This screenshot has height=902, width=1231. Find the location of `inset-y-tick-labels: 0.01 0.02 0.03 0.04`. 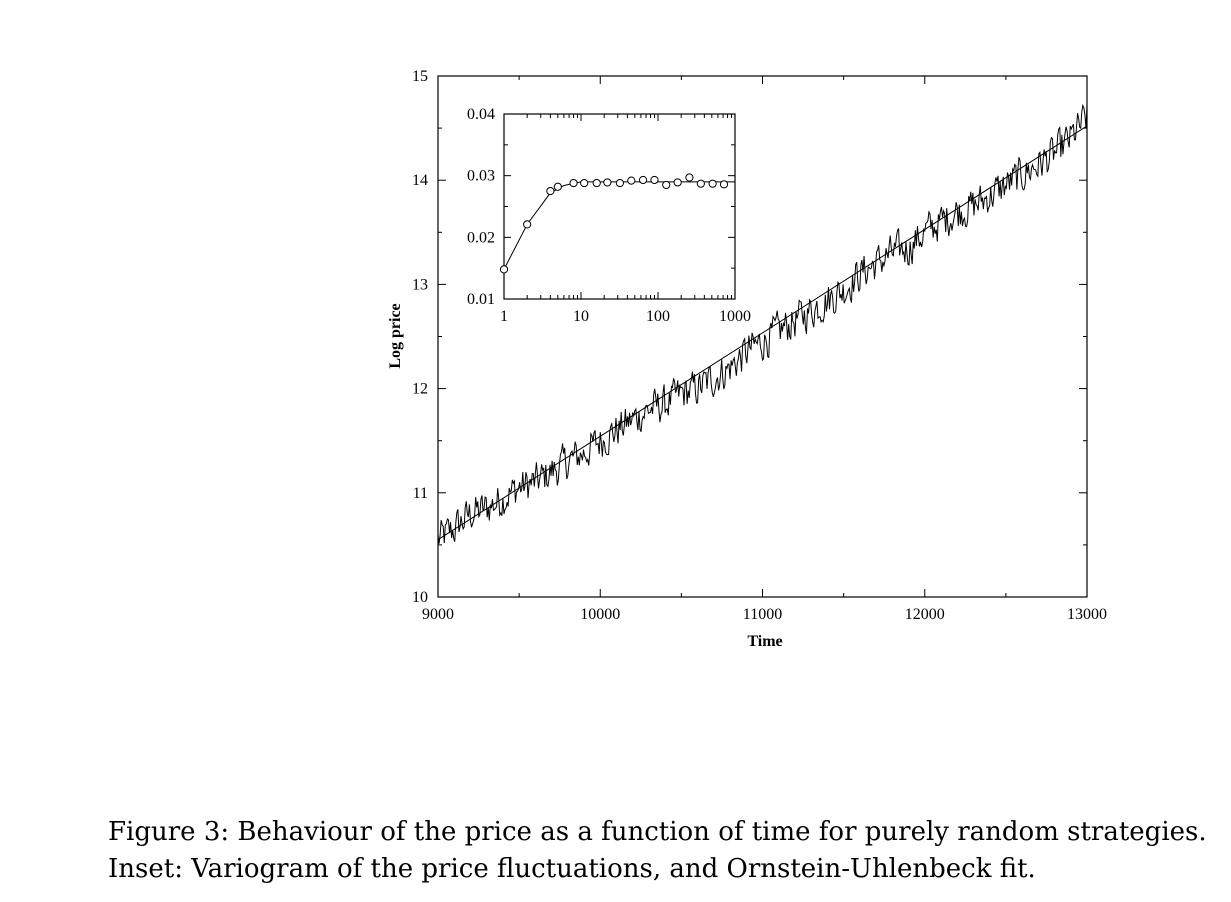

inset-y-tick-labels: 0.01 0.02 0.03 0.04 is located at coordinates (481, 207).